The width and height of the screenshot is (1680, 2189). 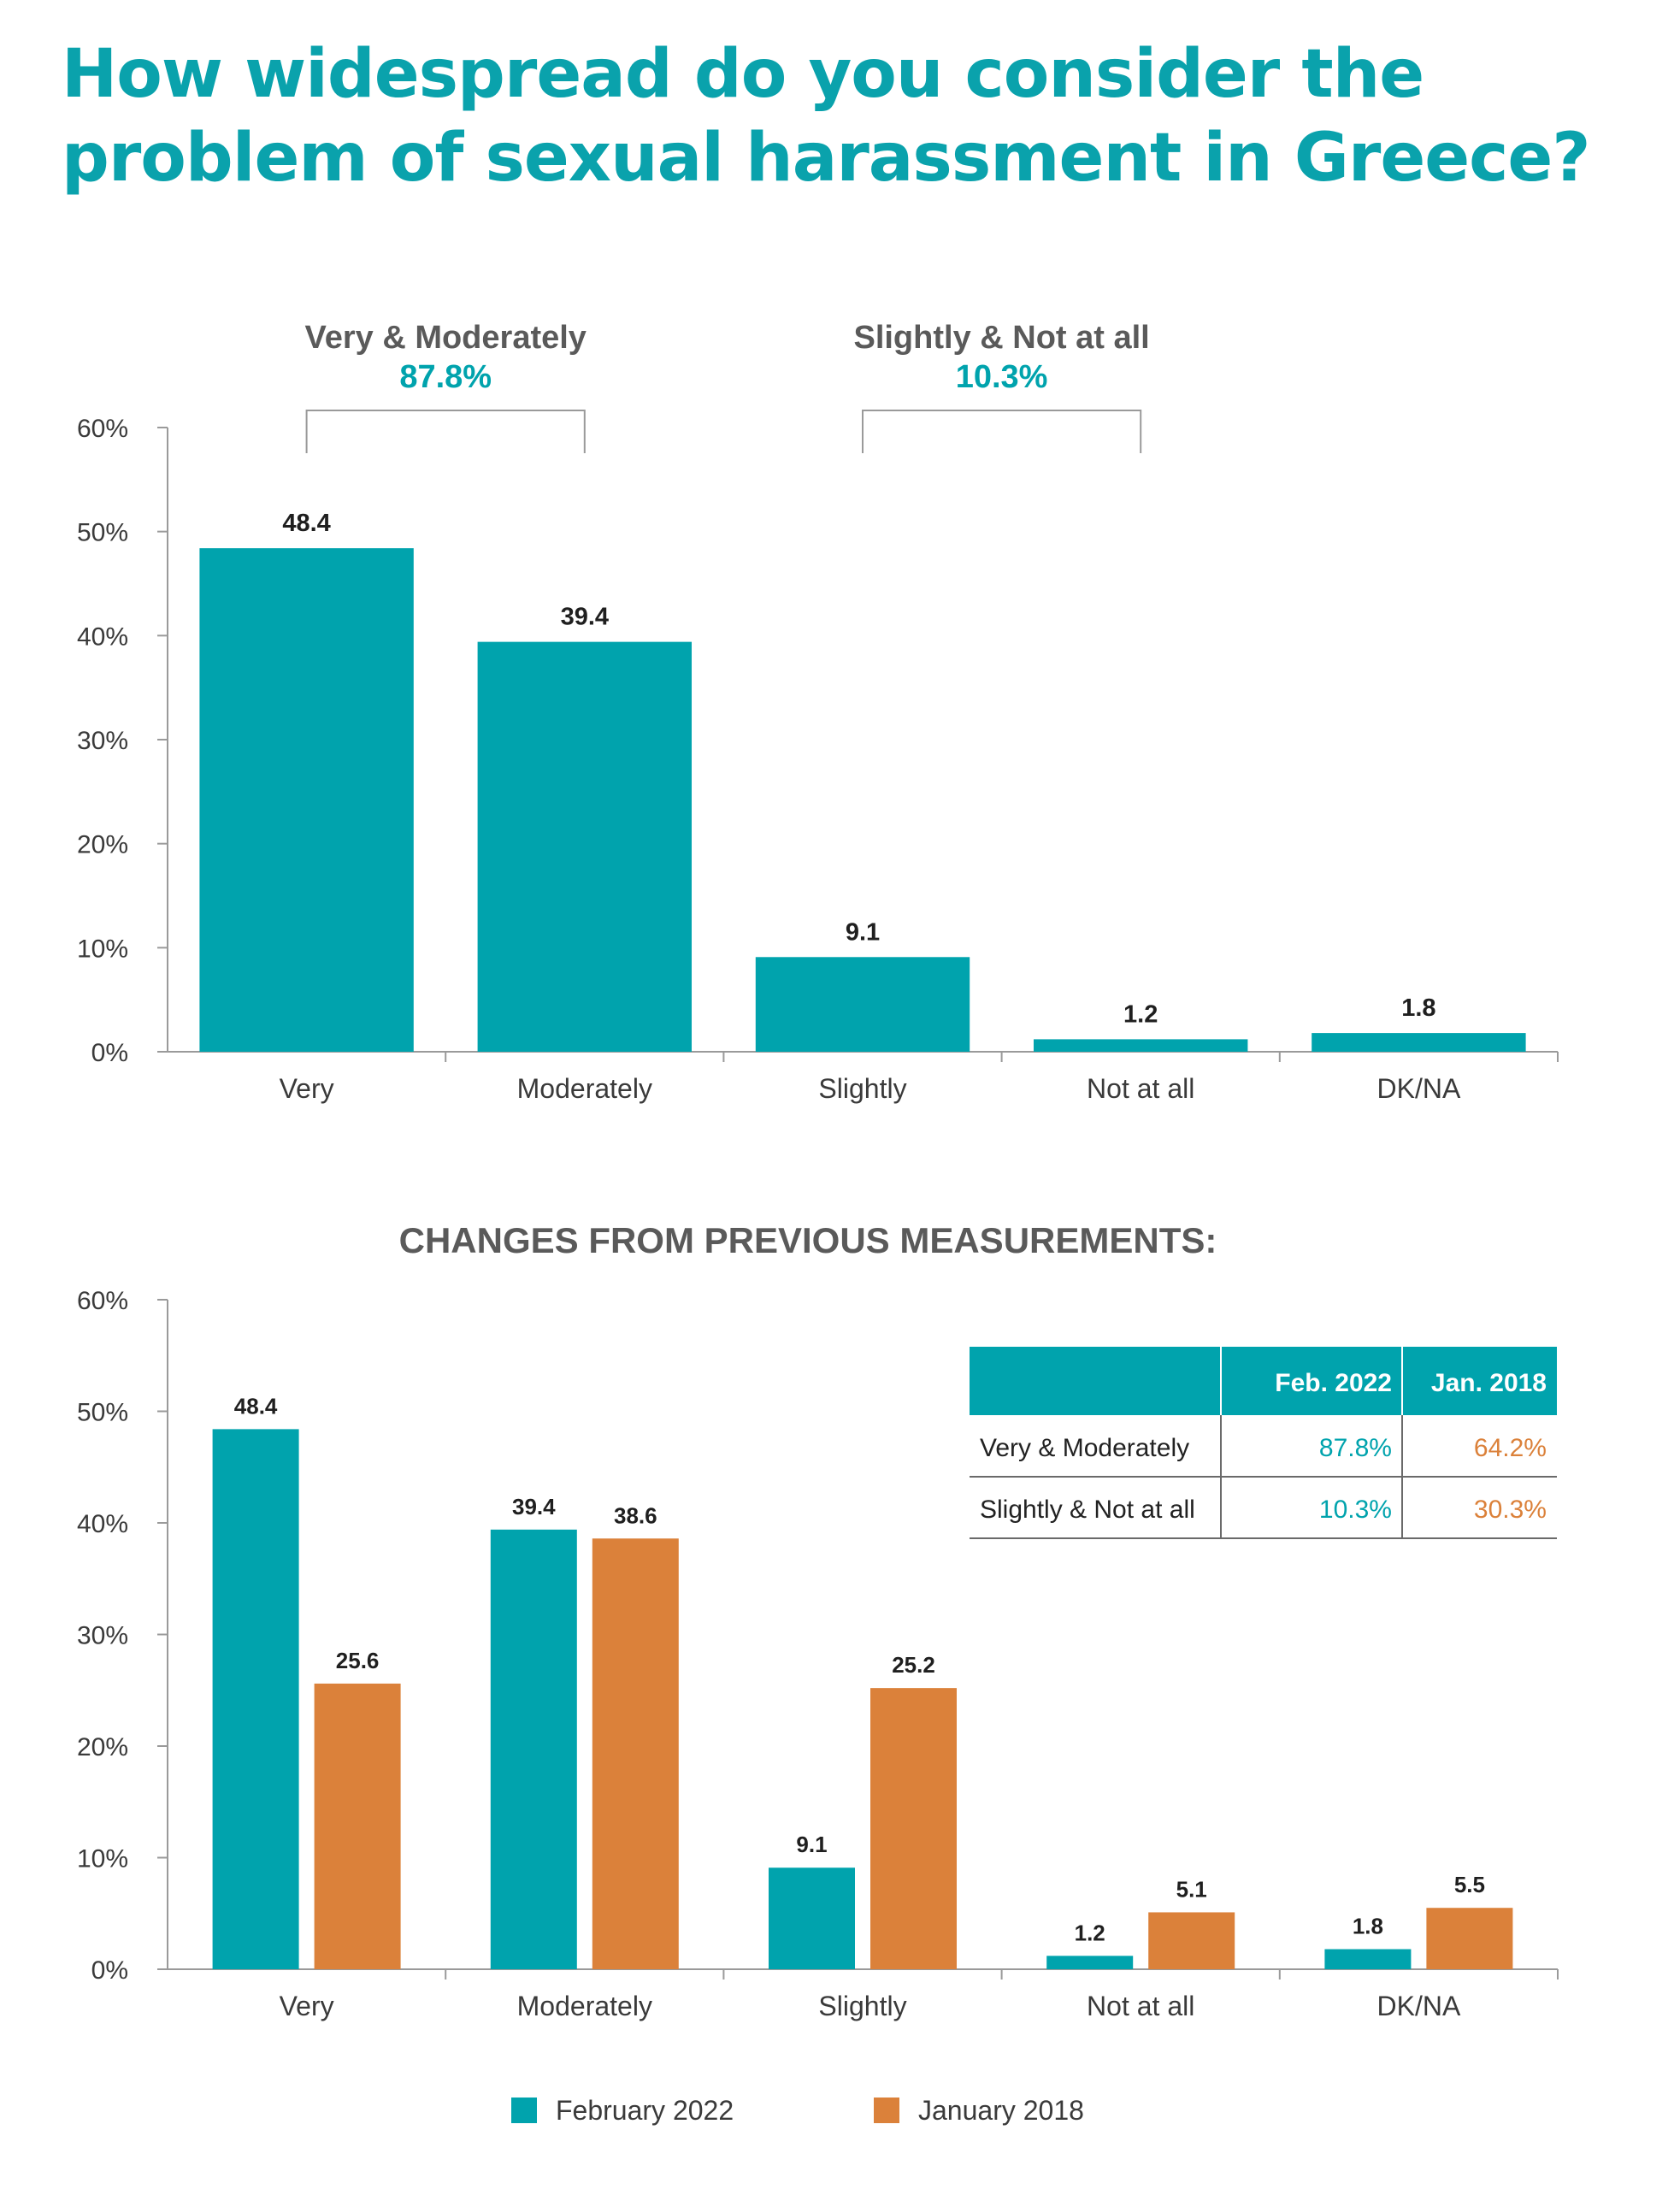 I want to click on bar-not-at-all-january-2018, so click(x=1191, y=1940).